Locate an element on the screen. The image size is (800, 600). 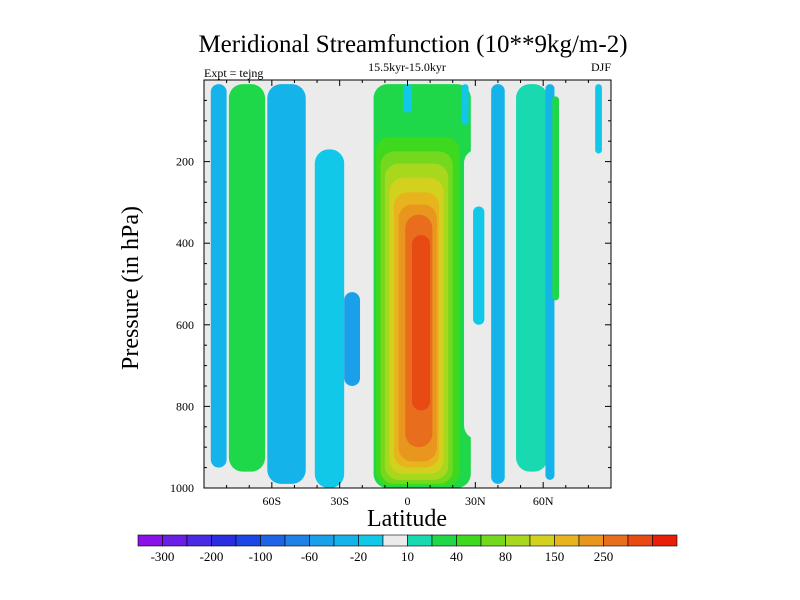
right-string: DJF is located at coordinates (601, 67).